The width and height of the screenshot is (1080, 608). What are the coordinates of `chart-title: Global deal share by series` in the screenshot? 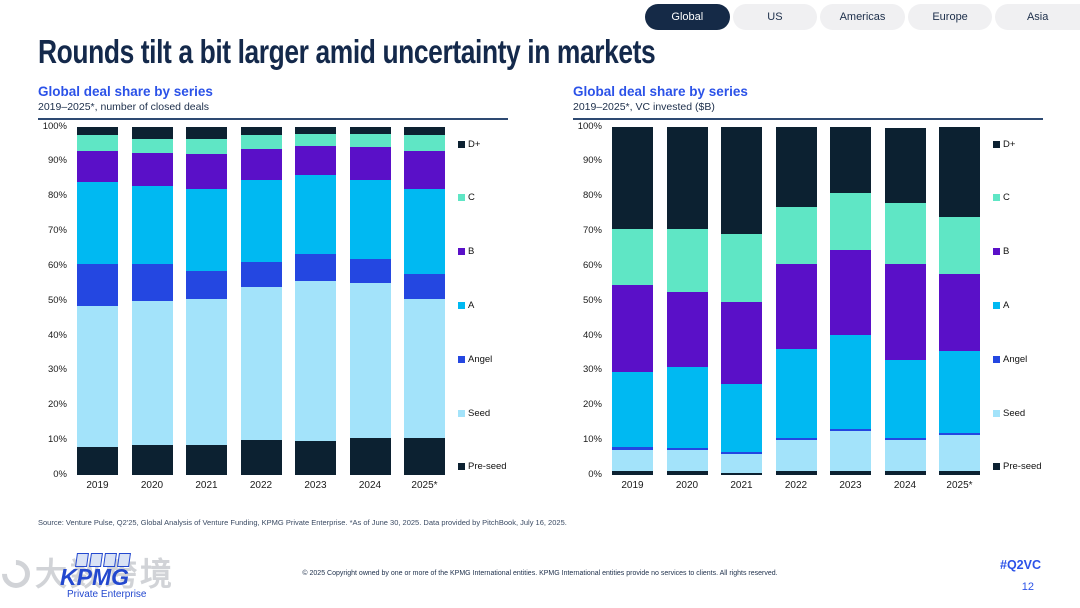 It's located at (125, 91).